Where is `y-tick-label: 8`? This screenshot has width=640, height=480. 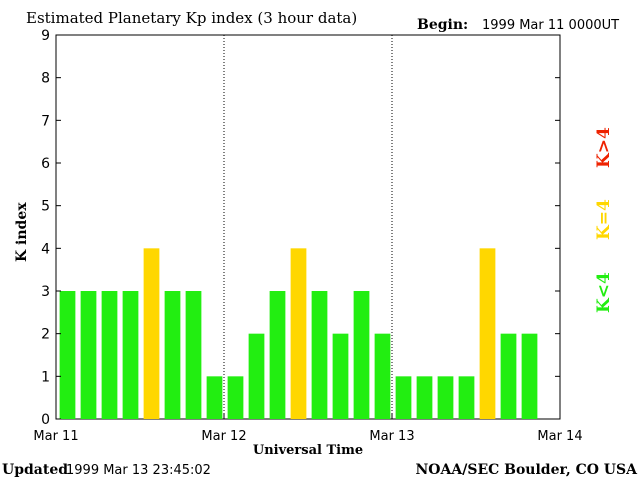
y-tick-label: 8 is located at coordinates (45, 79).